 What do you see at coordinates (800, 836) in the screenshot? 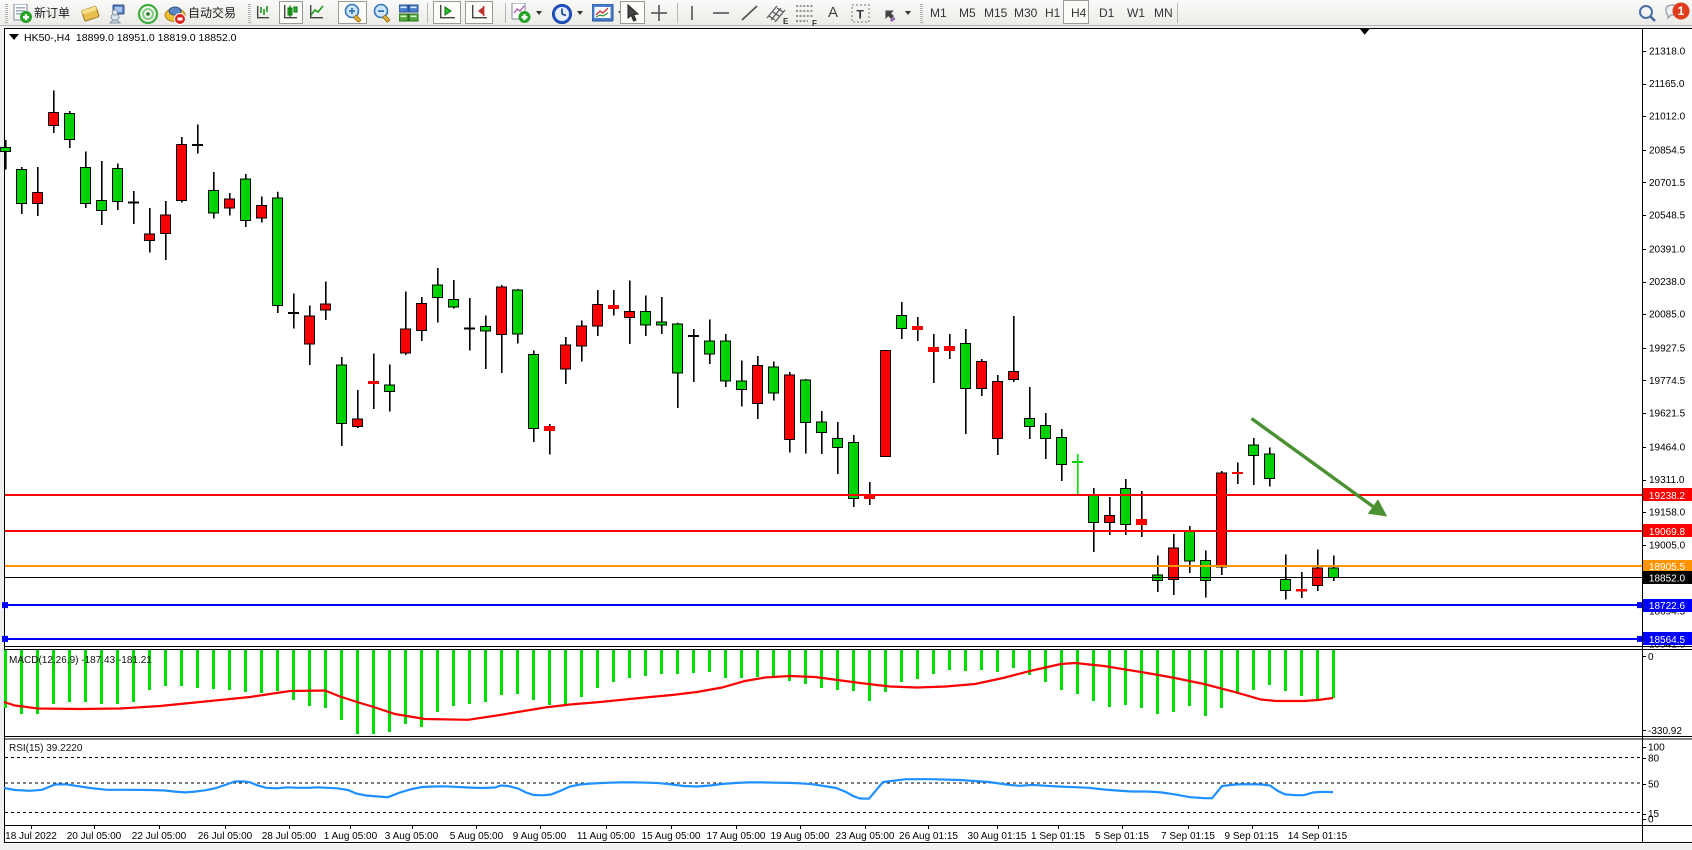
I see `svg-text: 19 Aug 05:00` at bounding box center [800, 836].